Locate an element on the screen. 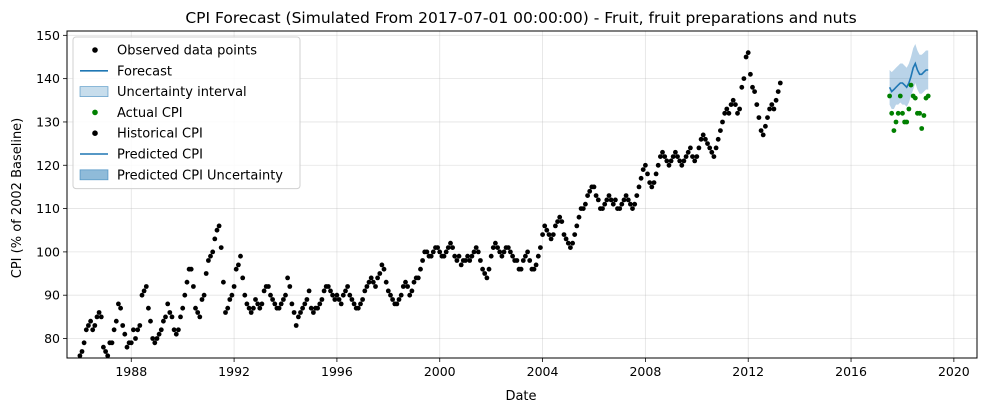  y-axis-label: CPI (% of 2002 Baseline) is located at coordinates (17, 198).